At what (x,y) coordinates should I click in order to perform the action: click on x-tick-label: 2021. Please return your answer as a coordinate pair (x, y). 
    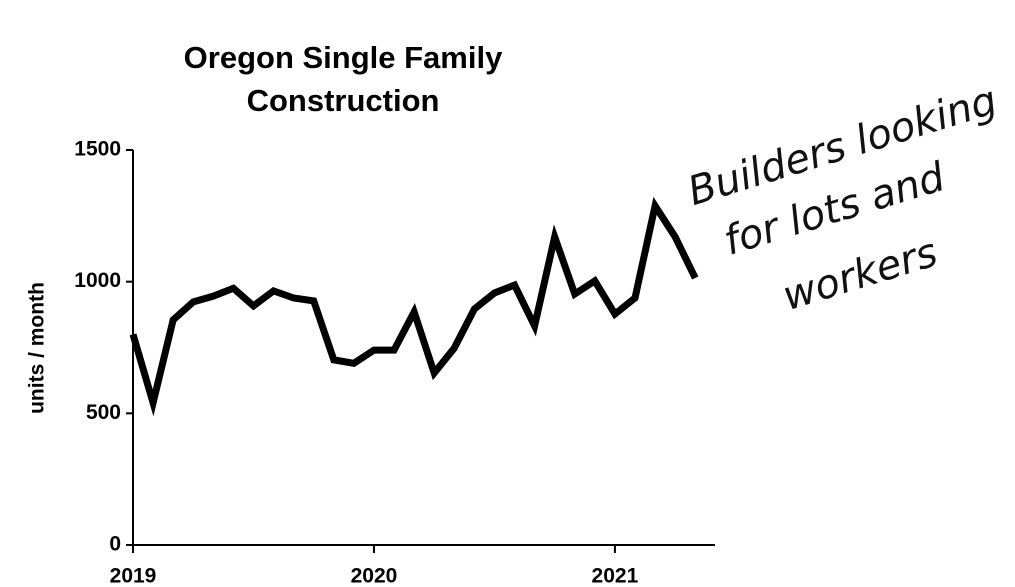
    Looking at the image, I should click on (615, 576).